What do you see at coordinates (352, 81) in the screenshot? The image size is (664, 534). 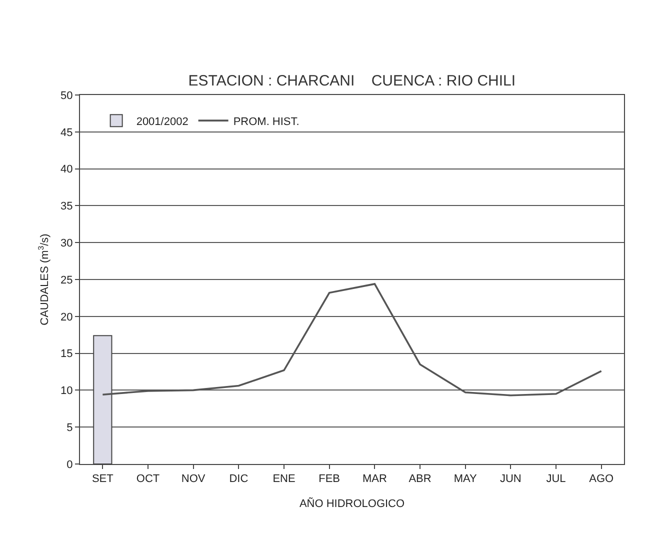 I see `chart-title: ESTACION : CHARCANI CUENCA : RIO CHILI` at bounding box center [352, 81].